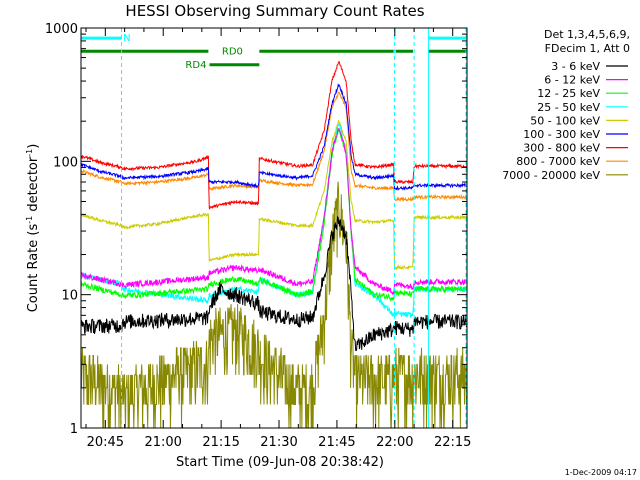 The width and height of the screenshot is (640, 480). What do you see at coordinates (162, 442) in the screenshot?
I see `x-tick-label-1: 21:00` at bounding box center [162, 442].